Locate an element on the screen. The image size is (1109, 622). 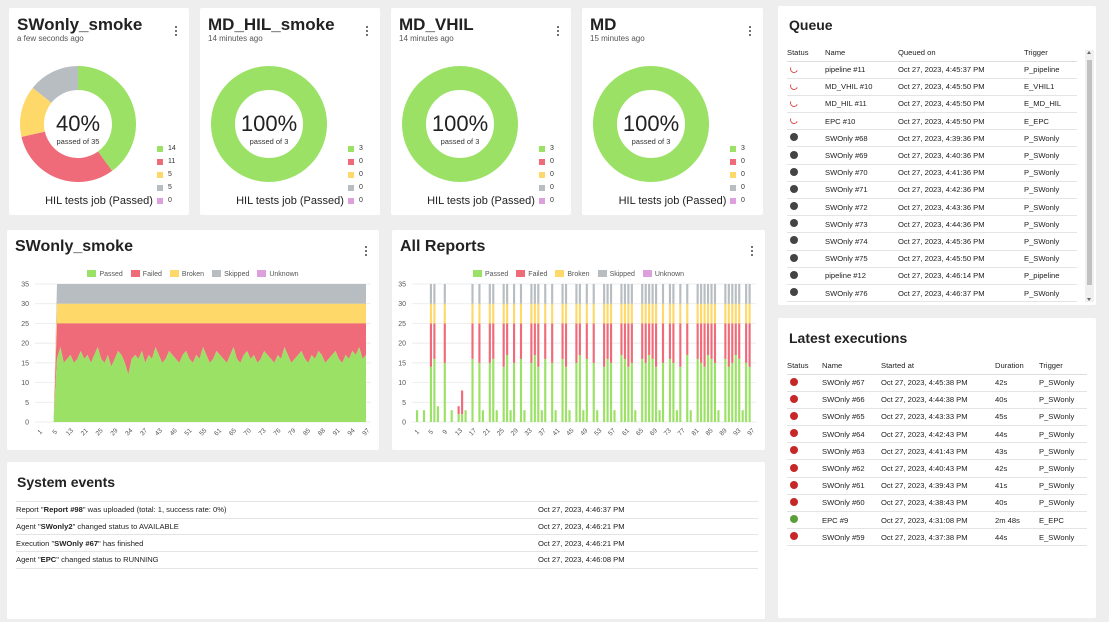
x-tick-label: 77 is located at coordinates (682, 432).